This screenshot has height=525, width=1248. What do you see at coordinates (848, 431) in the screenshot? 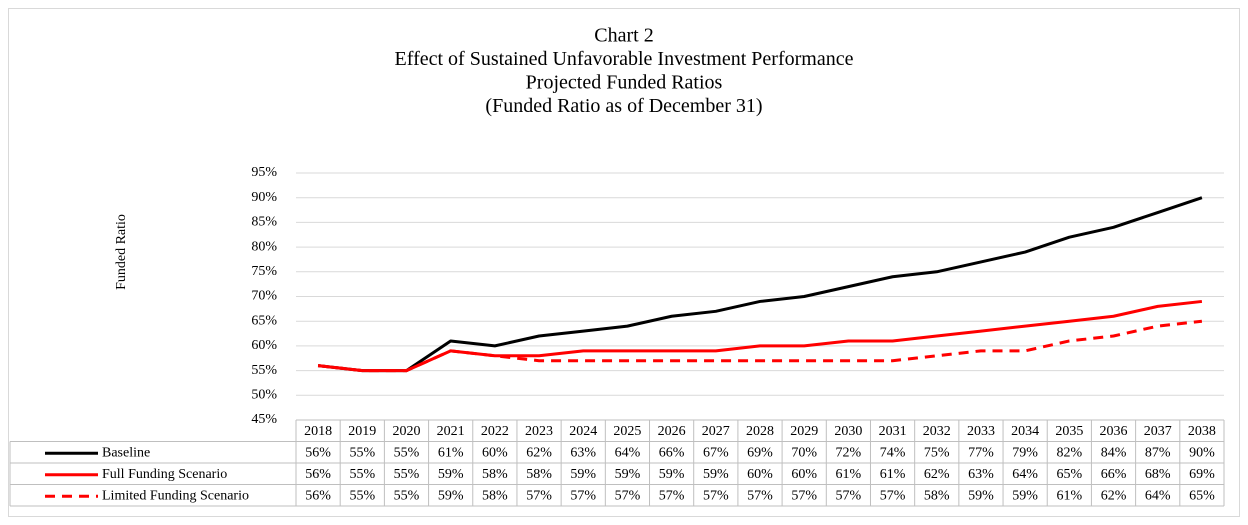
I see `x-tick-label: 2030` at bounding box center [848, 431].